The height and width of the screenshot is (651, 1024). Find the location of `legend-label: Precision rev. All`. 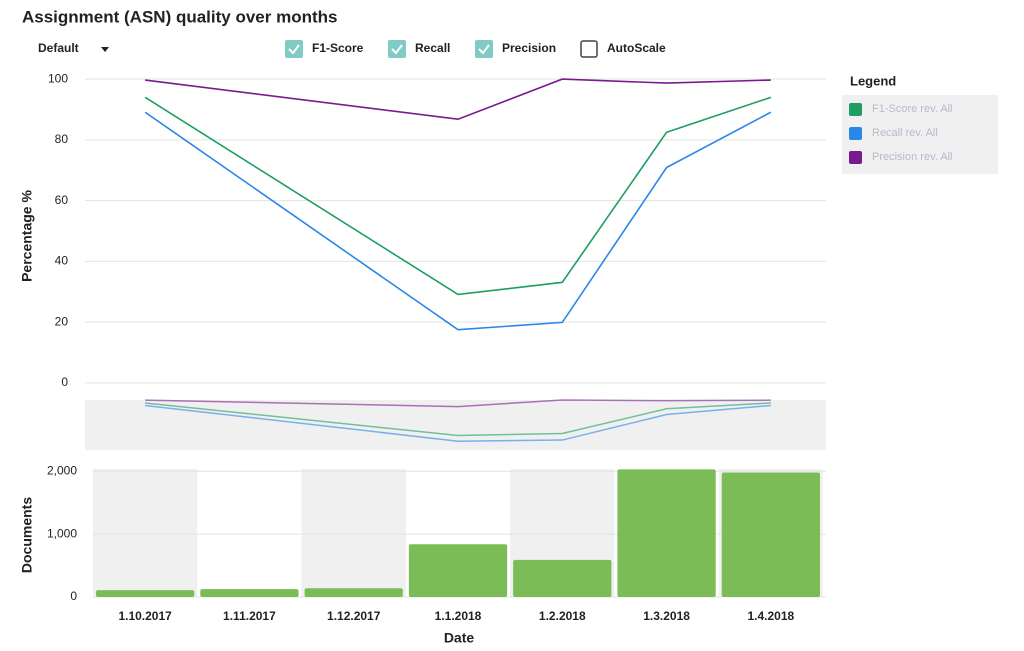

legend-label: Precision rev. All is located at coordinates (912, 157).